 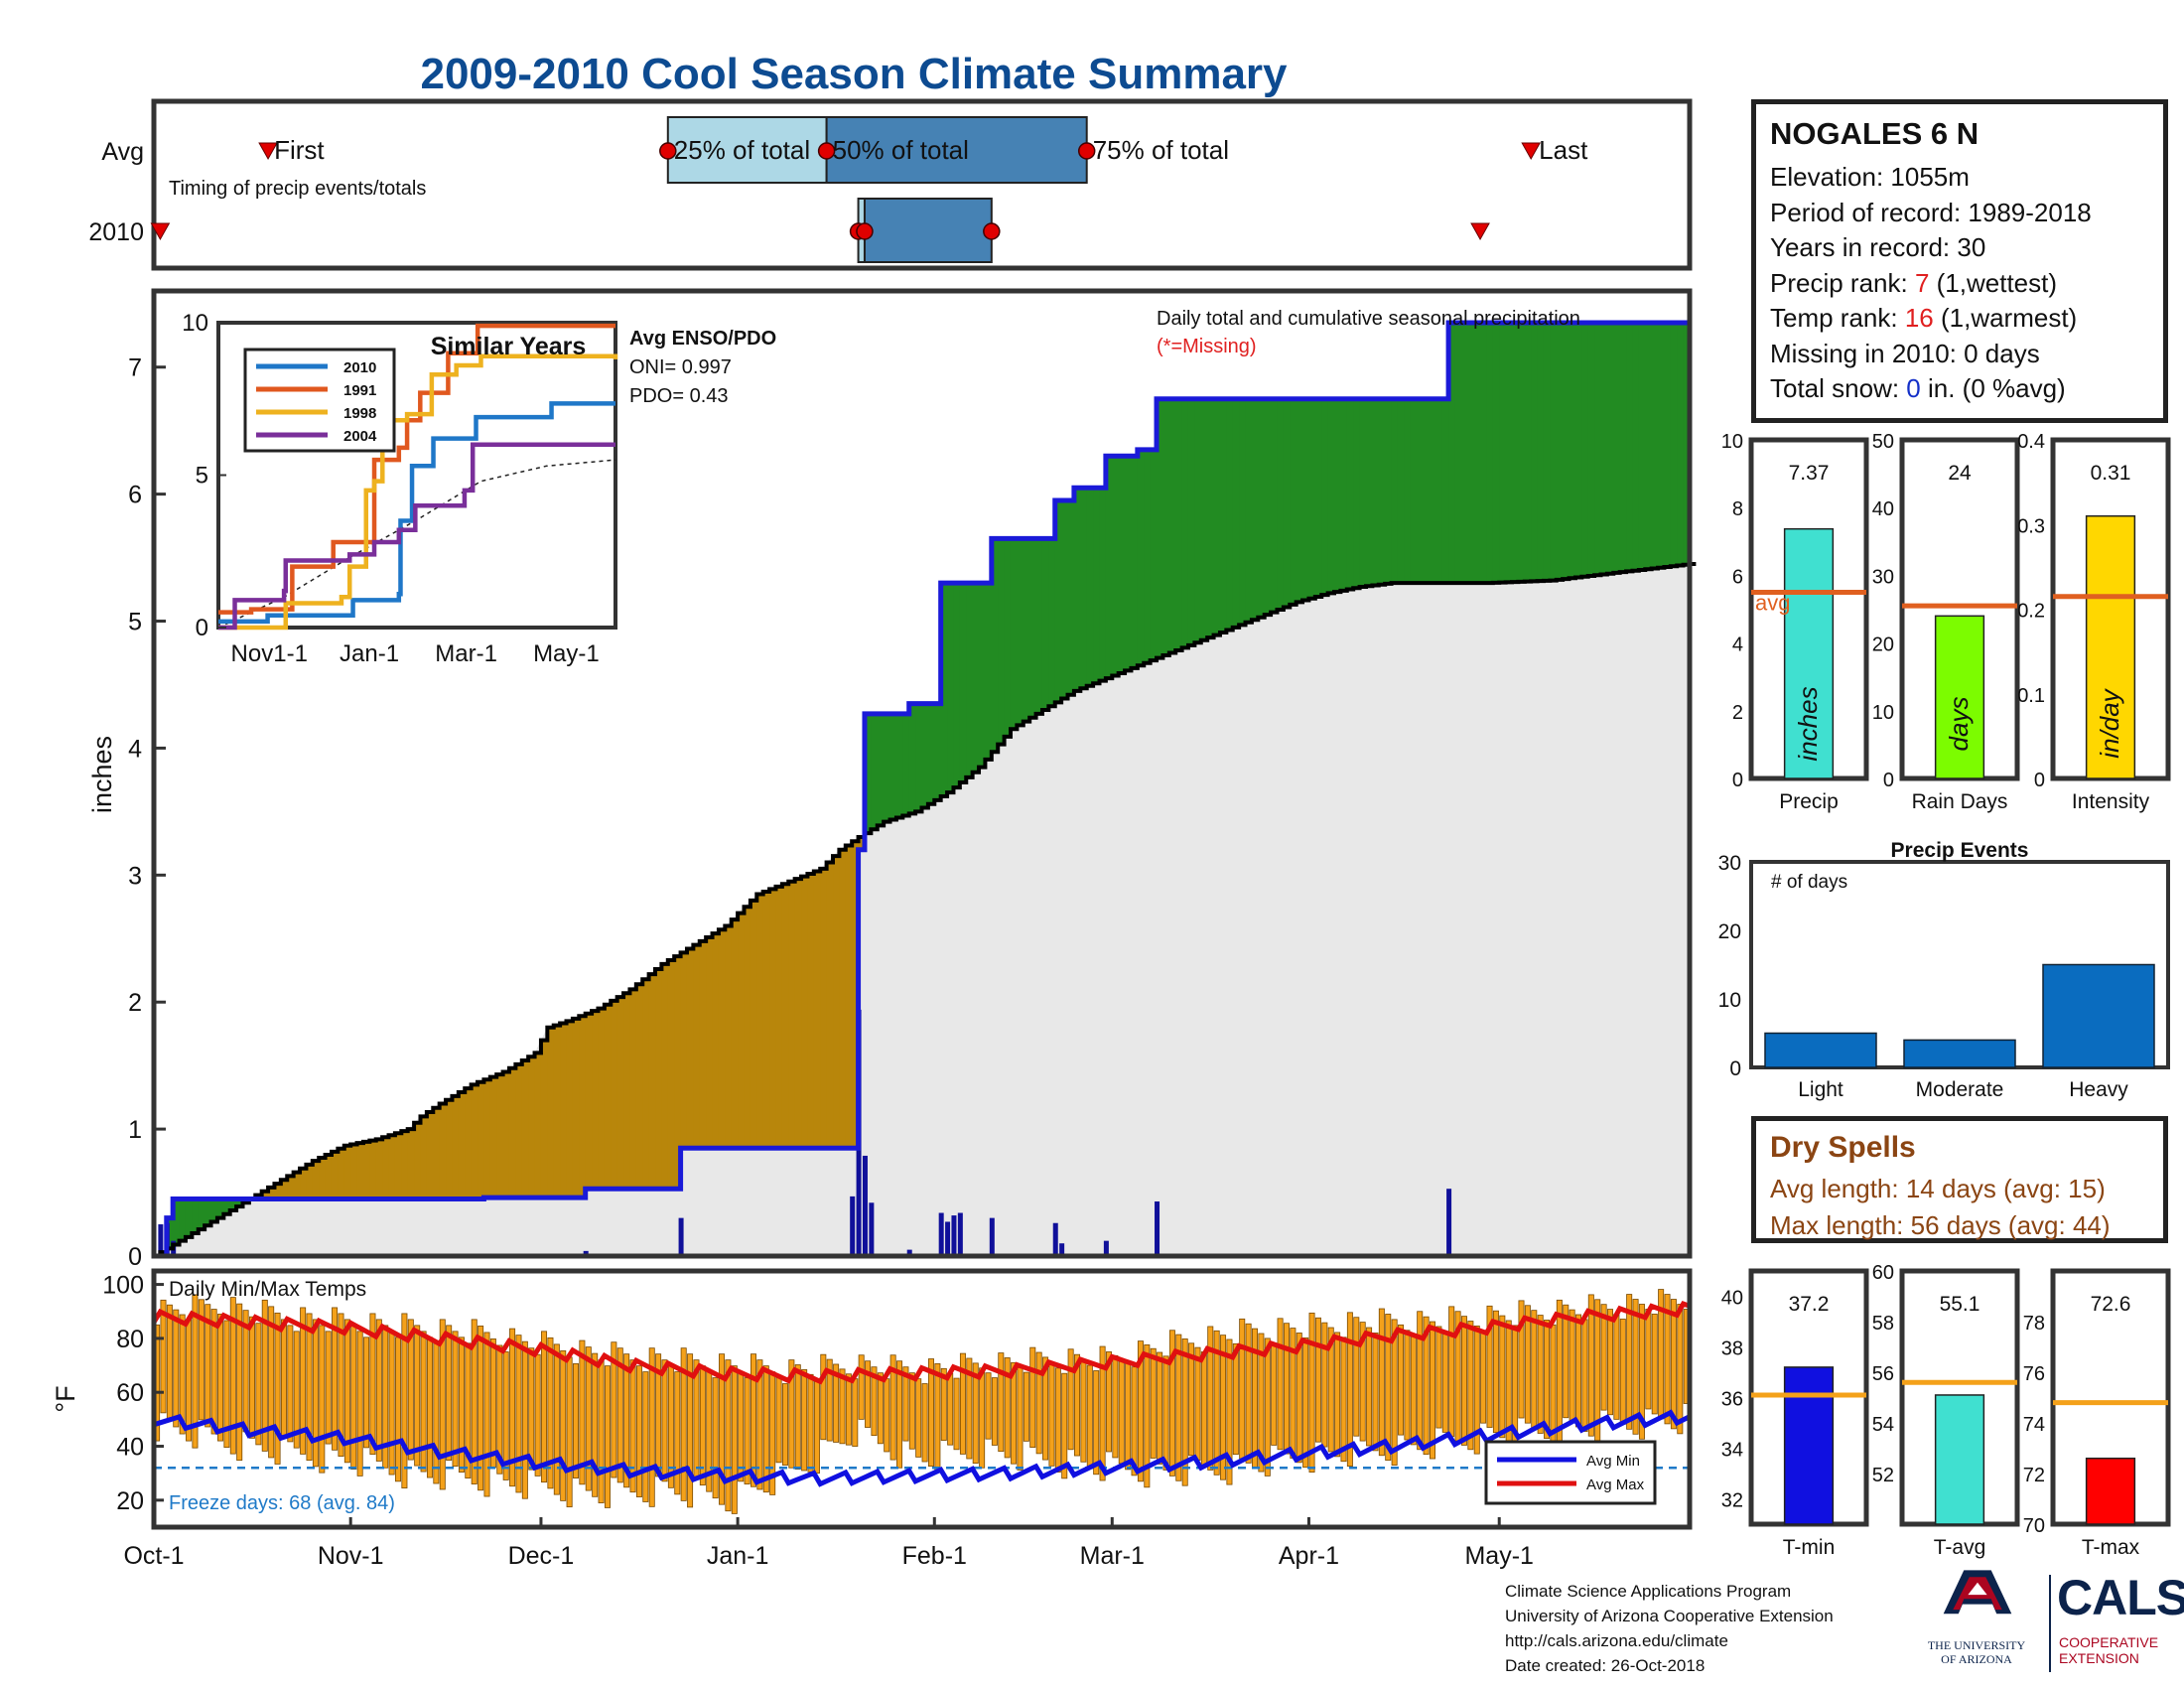 What do you see at coordinates (509, 346) in the screenshot?
I see `similar-years-title: Similar Years` at bounding box center [509, 346].